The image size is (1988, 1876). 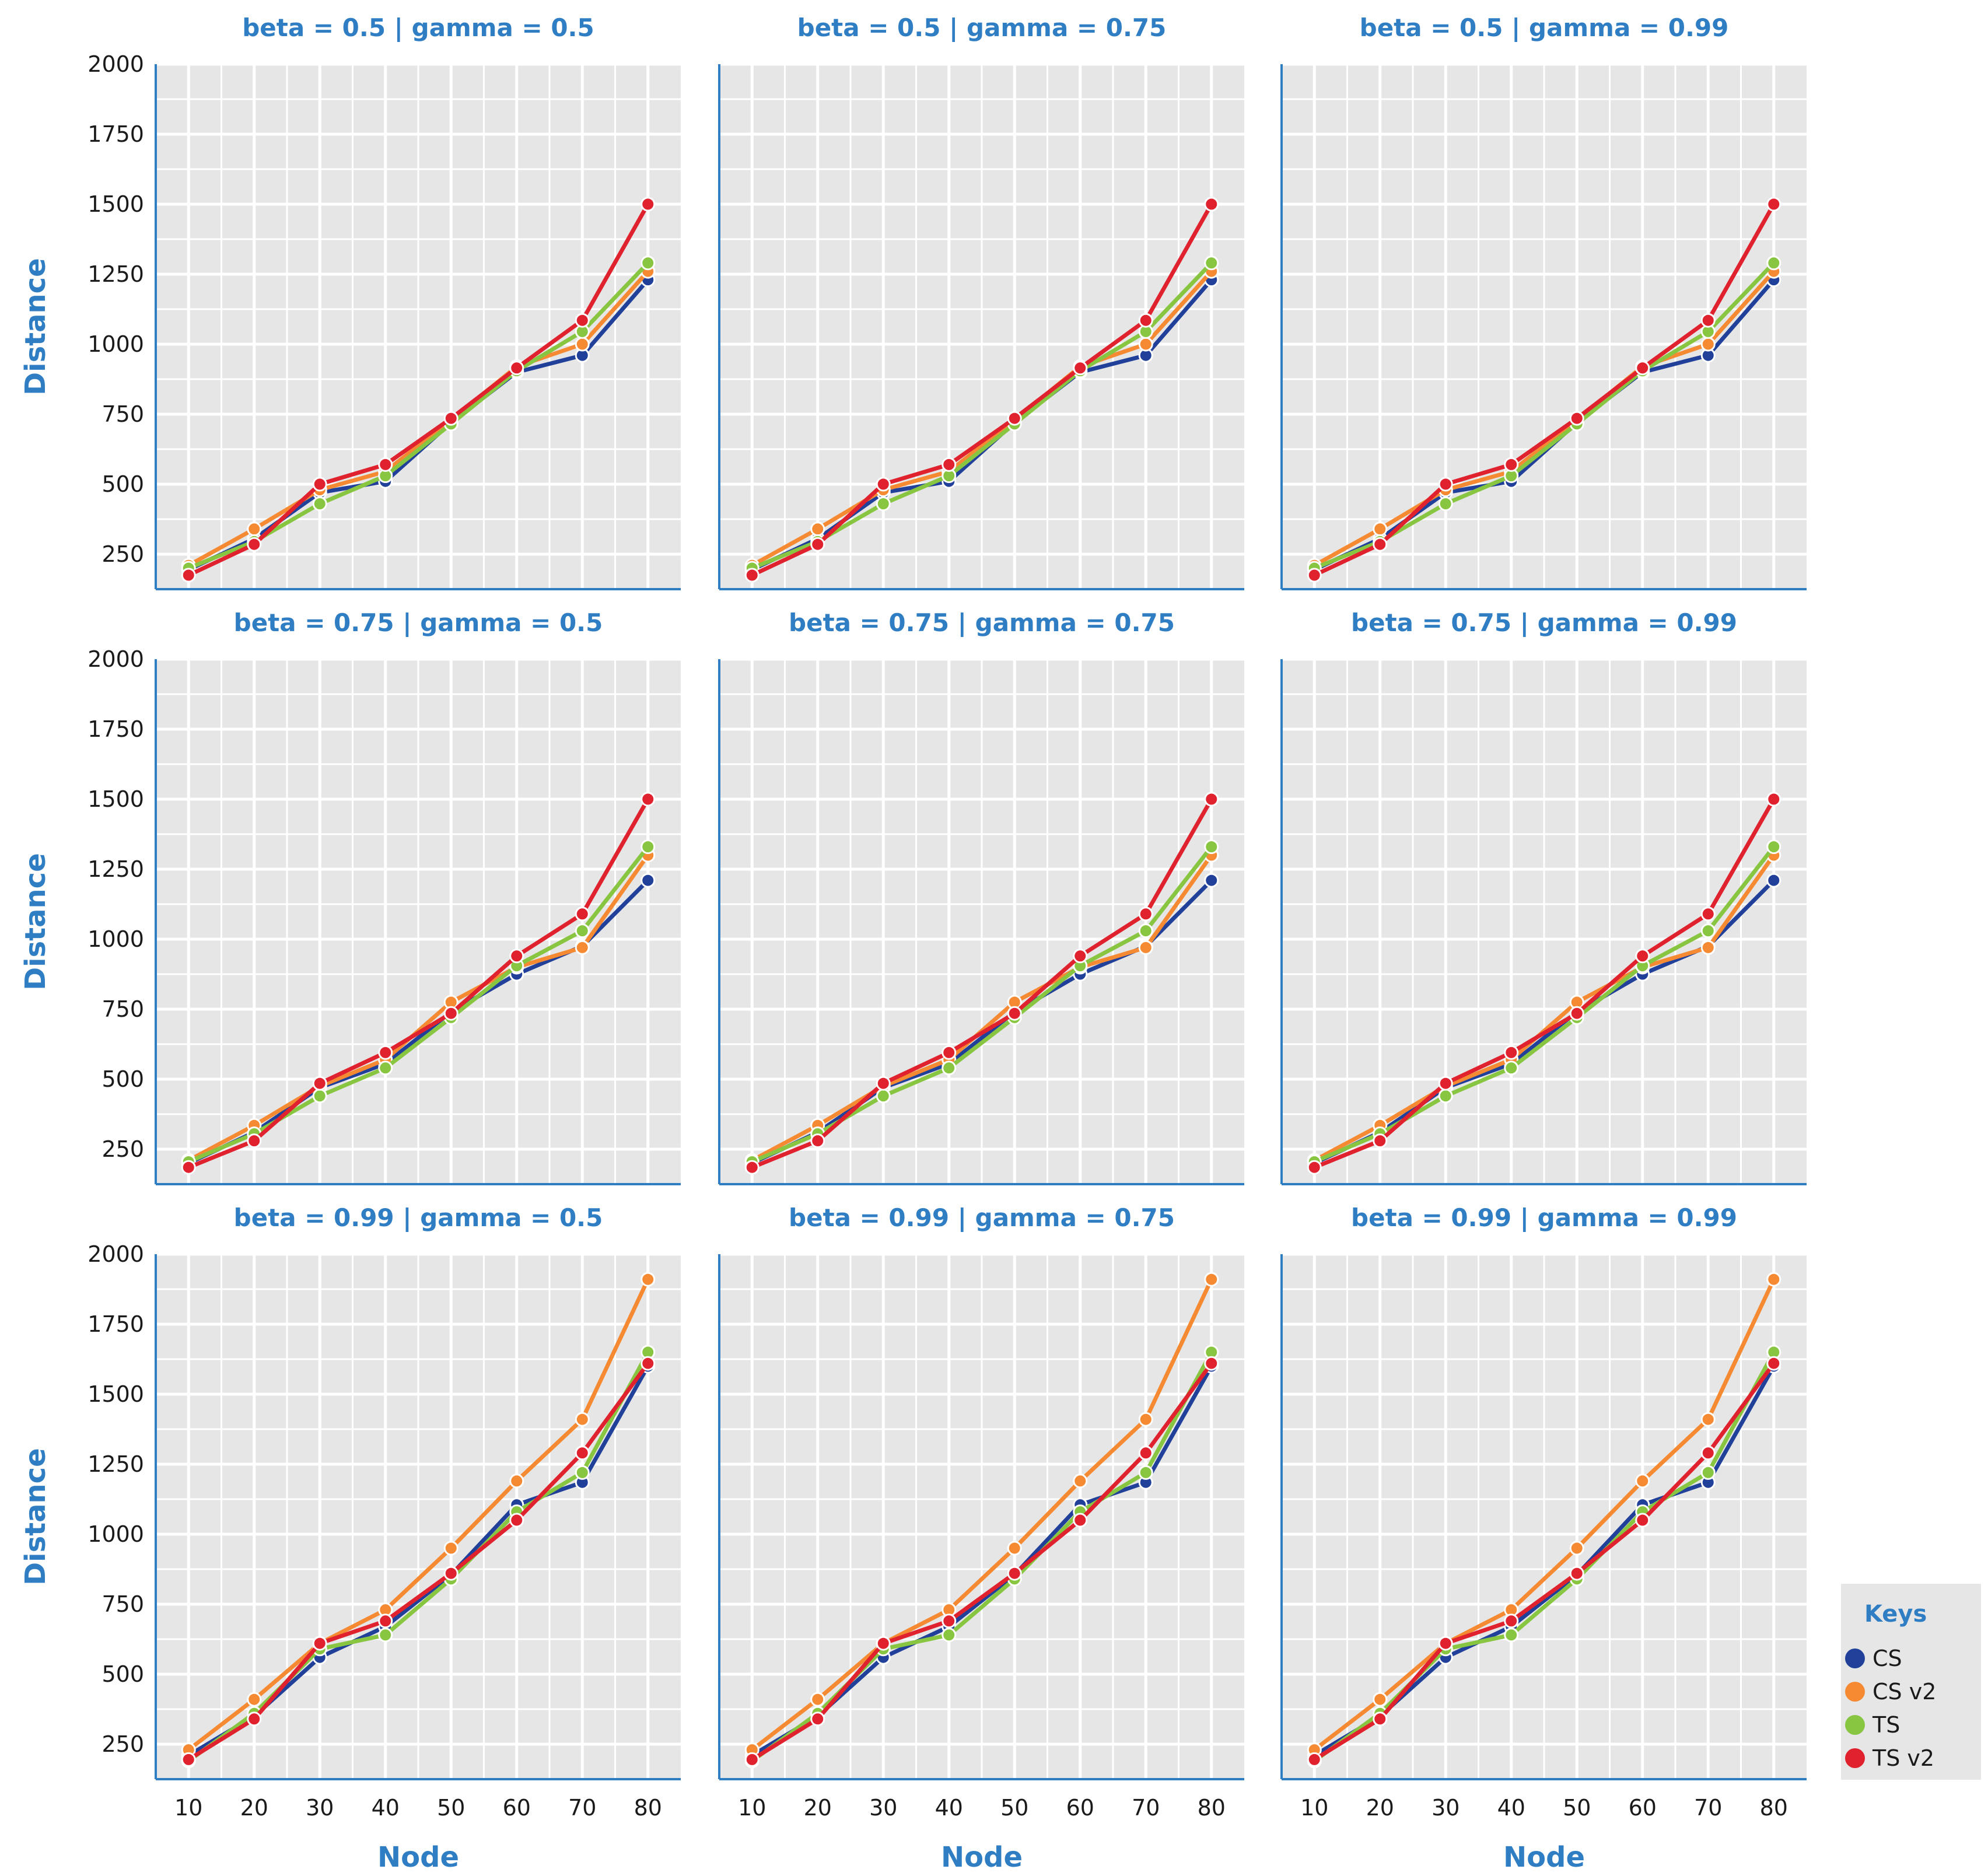 I want to click on panel-title: beta = 0.99 | gamma = 0.75, so click(x=982, y=1217).